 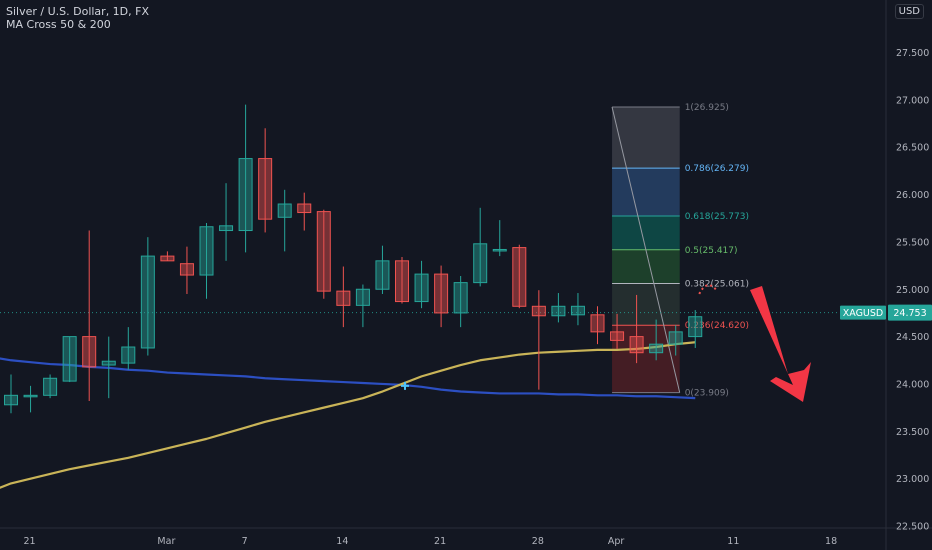 I want to click on y-tick-label: 24.000, so click(x=912, y=384).